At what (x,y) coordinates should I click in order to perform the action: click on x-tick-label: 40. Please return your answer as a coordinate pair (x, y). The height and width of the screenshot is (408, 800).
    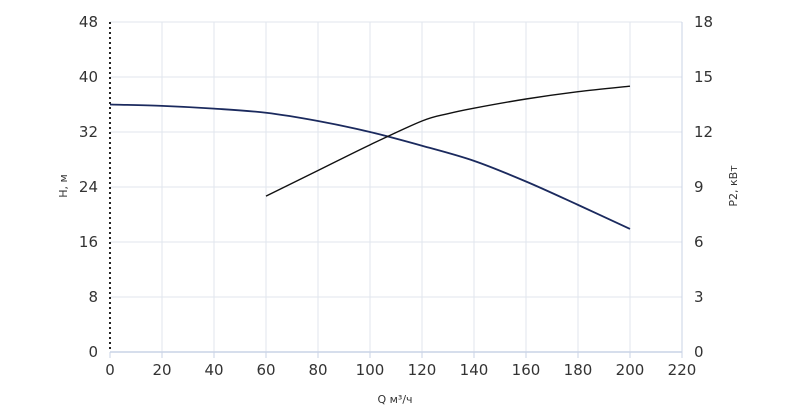
    Looking at the image, I should click on (213, 370).